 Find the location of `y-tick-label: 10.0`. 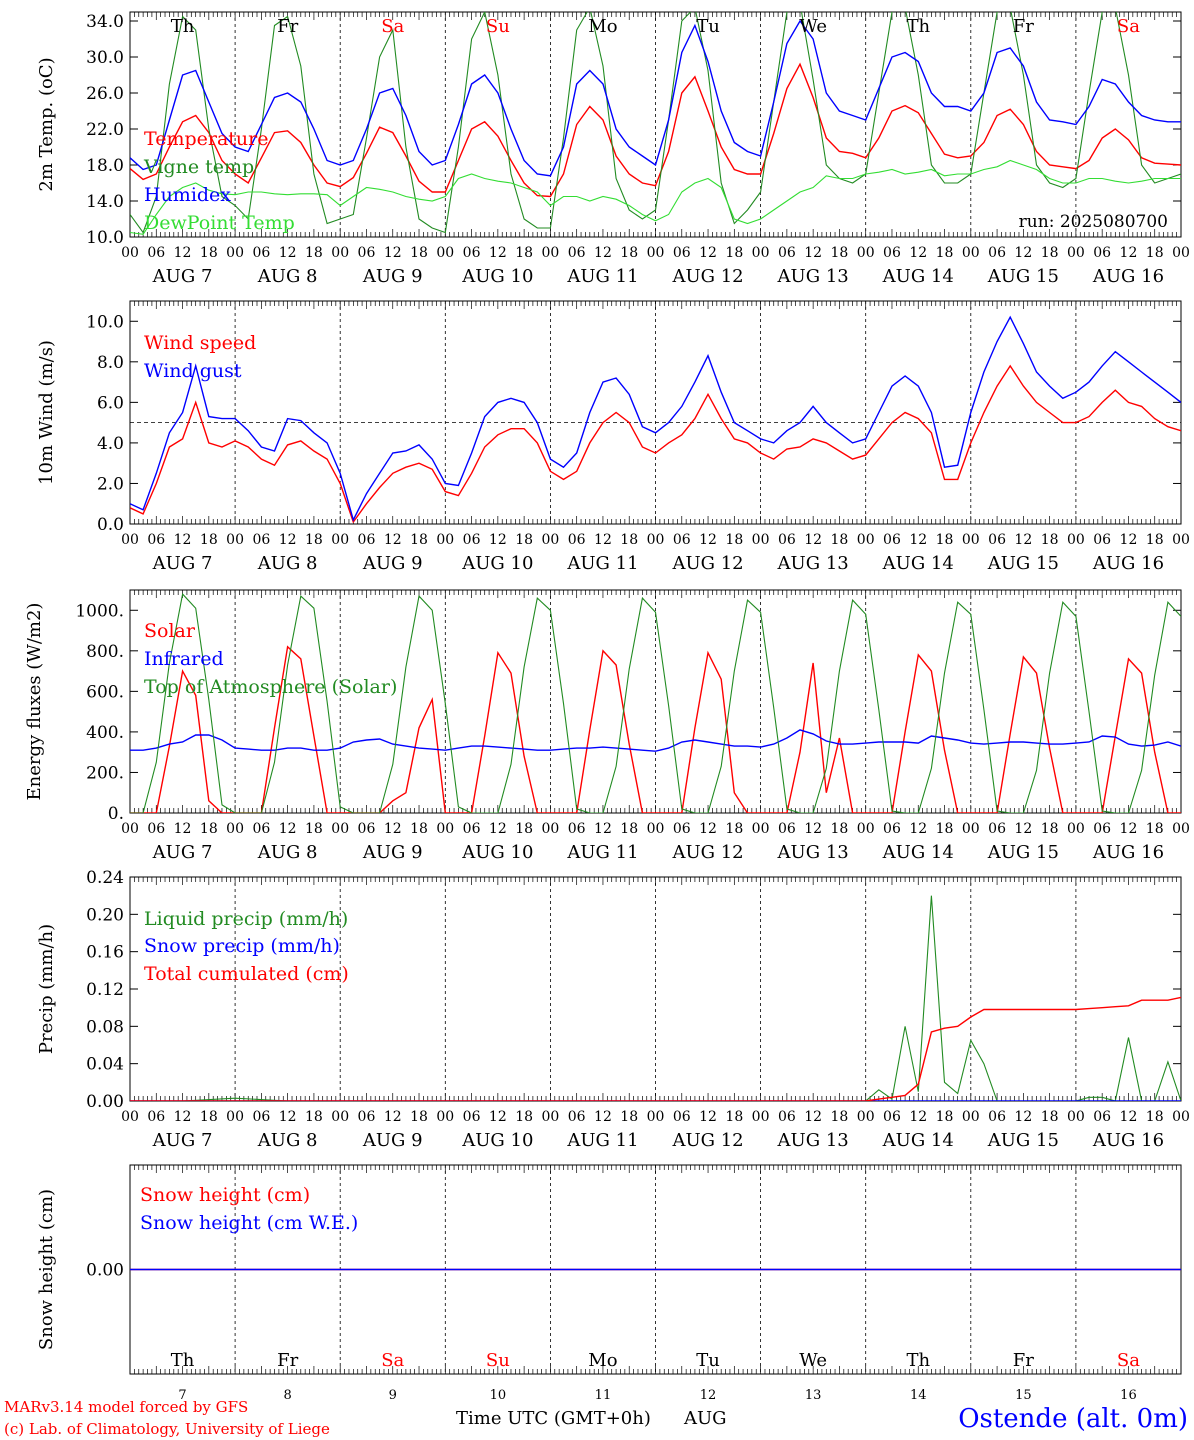

y-tick-label: 10.0 is located at coordinates (105, 238).